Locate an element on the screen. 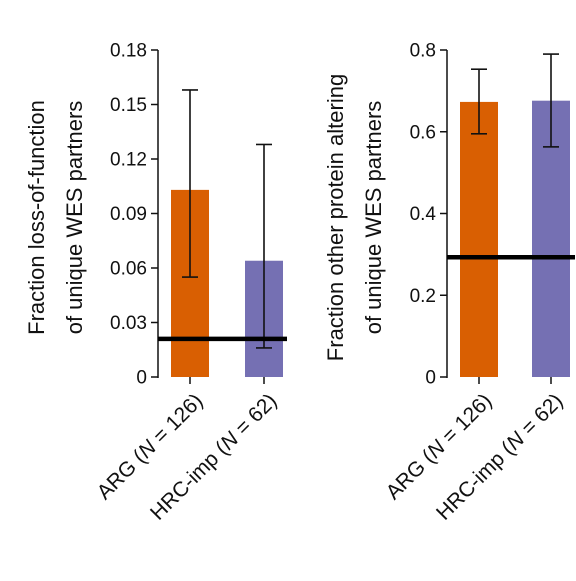 Image resolution: width=576 pixels, height=581 pixels. y-tick-label: 0.4 is located at coordinates (423, 214).